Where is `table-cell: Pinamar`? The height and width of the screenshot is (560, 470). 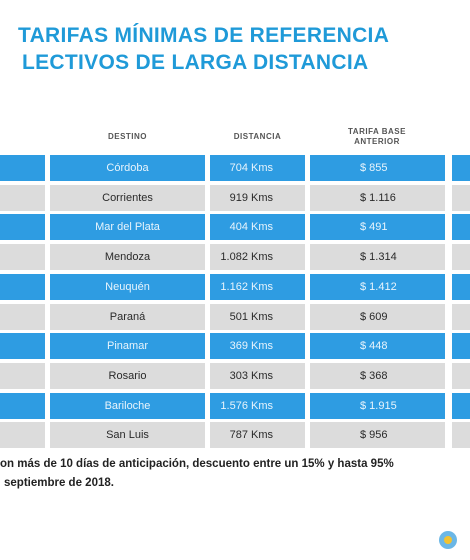
table-cell: Pinamar is located at coordinates (127, 346).